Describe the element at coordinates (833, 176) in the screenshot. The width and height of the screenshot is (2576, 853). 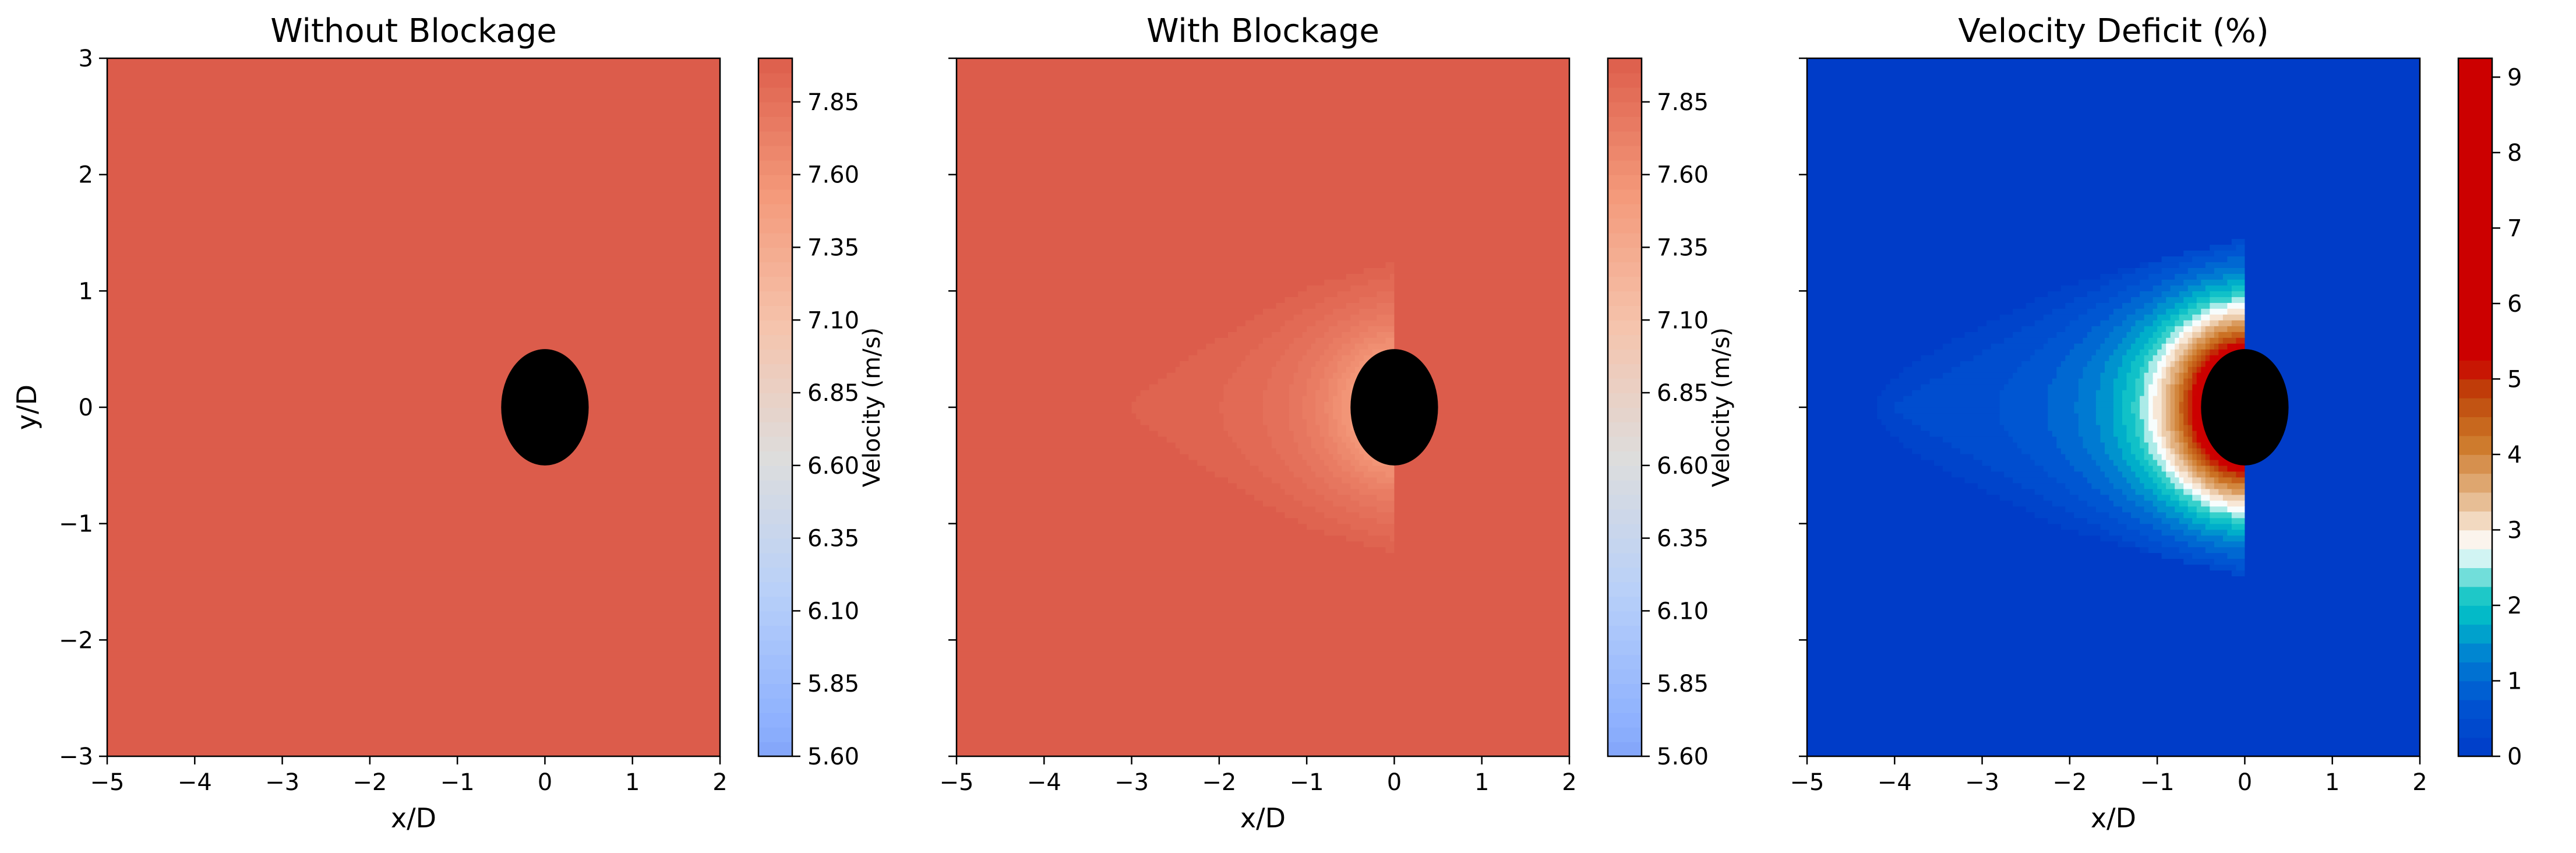
I see `colorbar-tick-label: 7.60` at that location.